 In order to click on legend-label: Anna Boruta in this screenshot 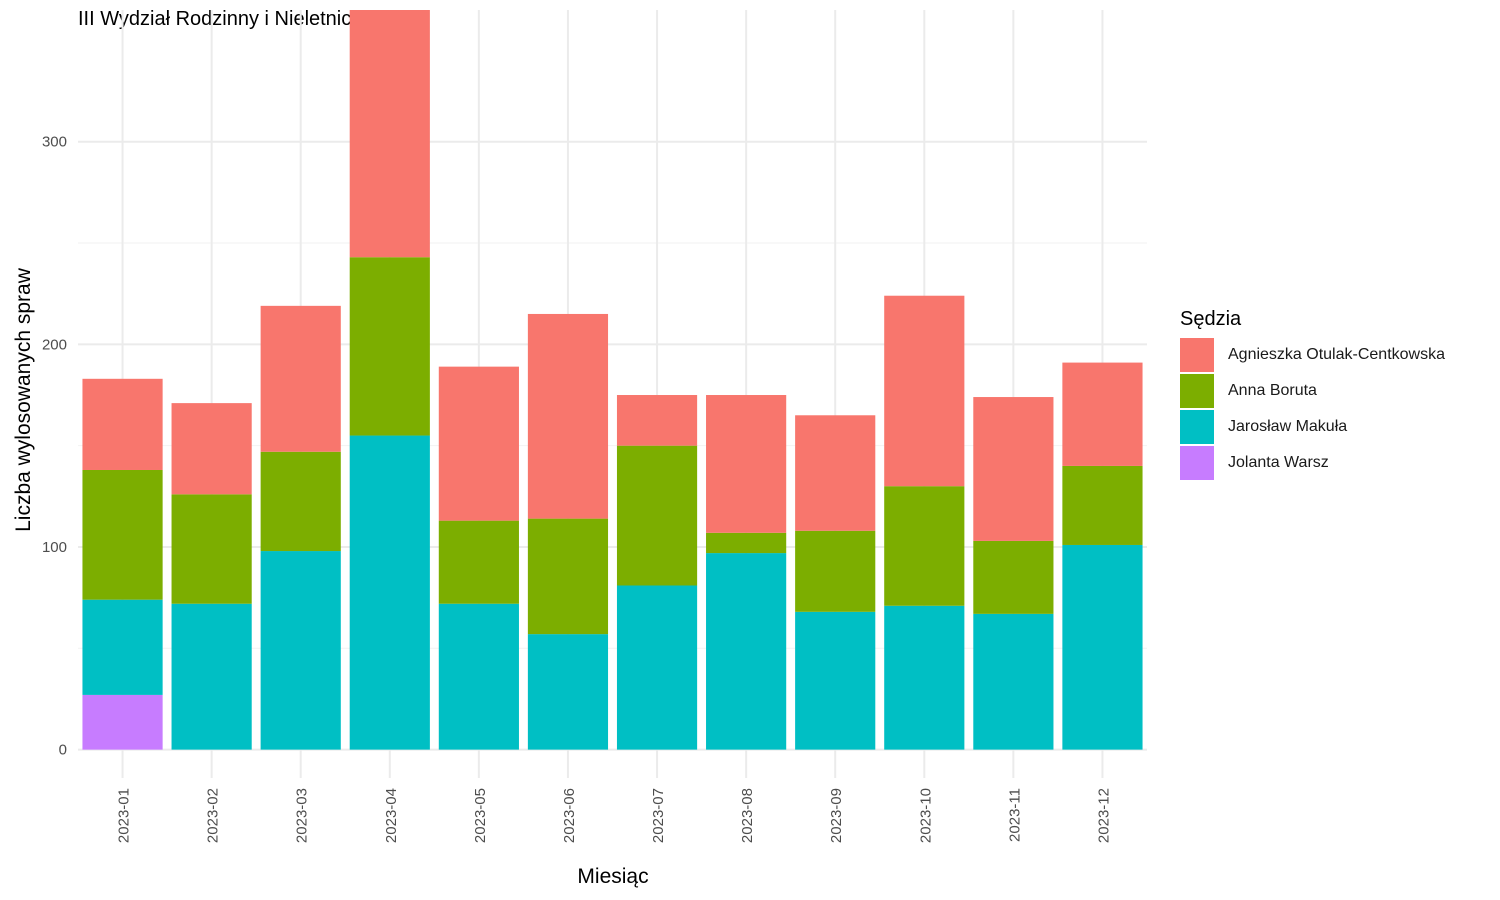, I will do `click(1272, 390)`.